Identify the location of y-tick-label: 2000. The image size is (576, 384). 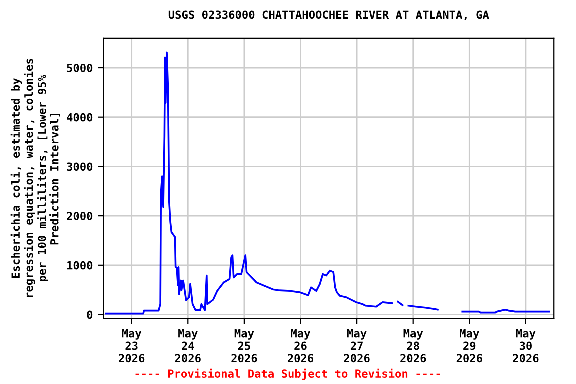
(80, 216).